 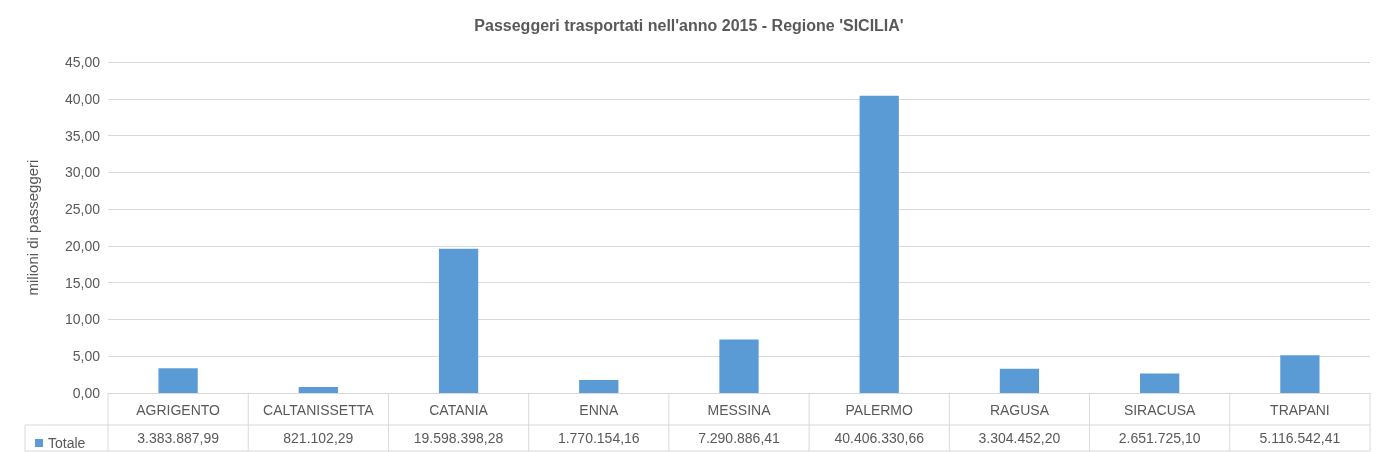 What do you see at coordinates (319, 410) in the screenshot?
I see `x-tick-label: CALTANISSETTA` at bounding box center [319, 410].